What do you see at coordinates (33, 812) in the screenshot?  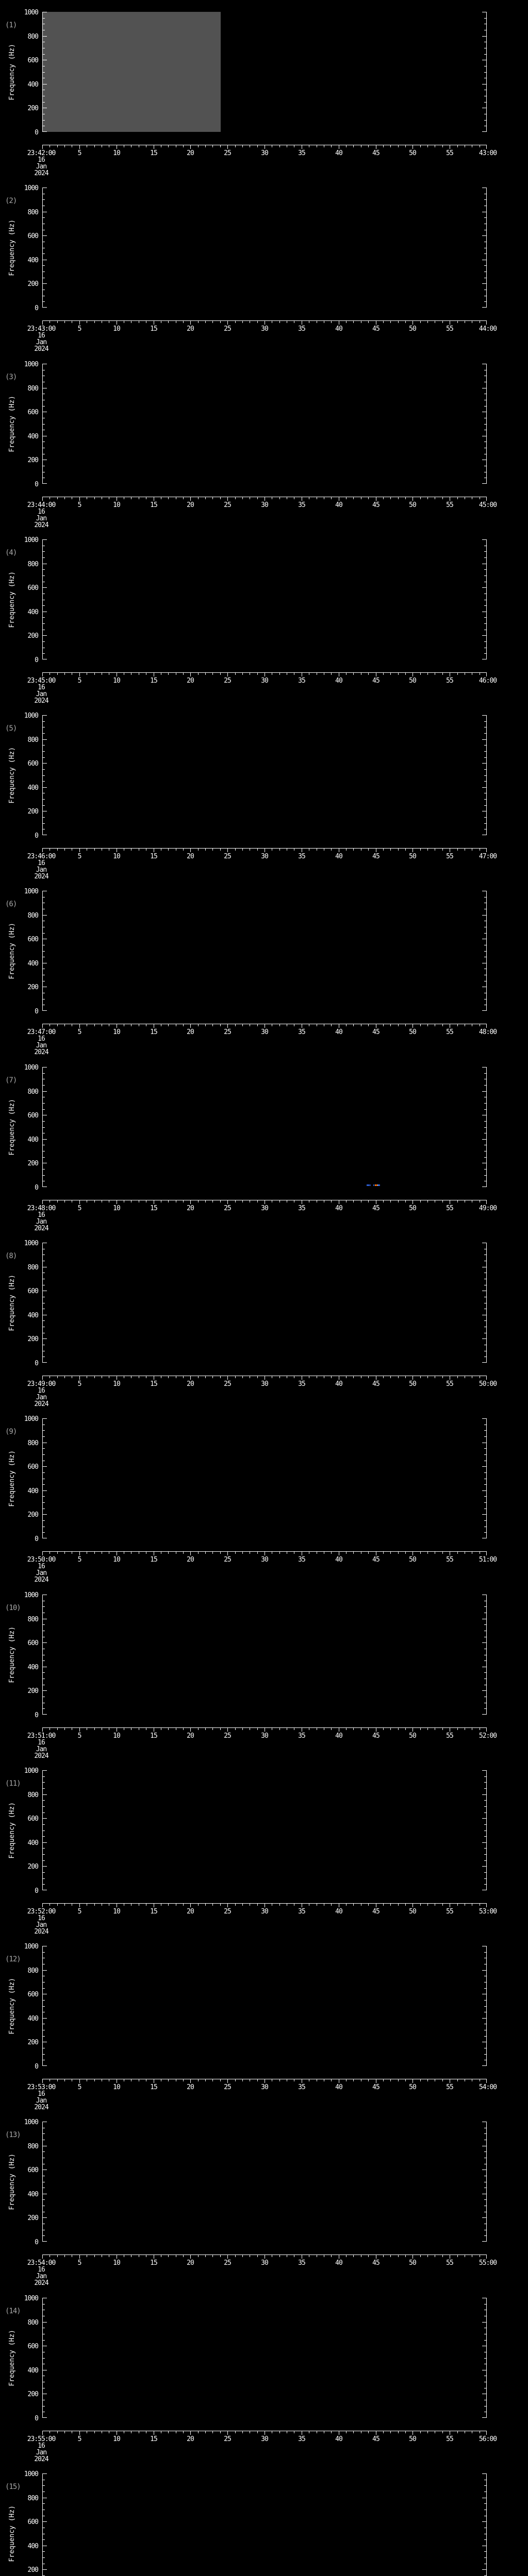 I see `y-tick-label: 200` at bounding box center [33, 812].